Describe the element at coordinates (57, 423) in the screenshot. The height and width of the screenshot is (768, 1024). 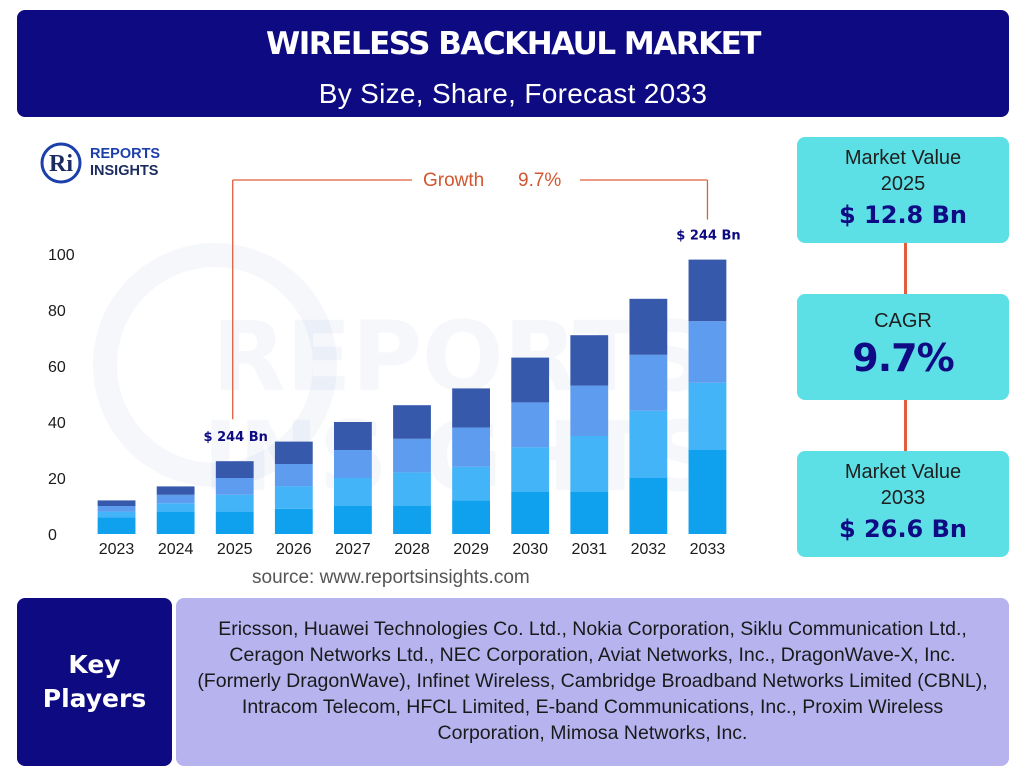
I see `y-tick-label: 40` at that location.